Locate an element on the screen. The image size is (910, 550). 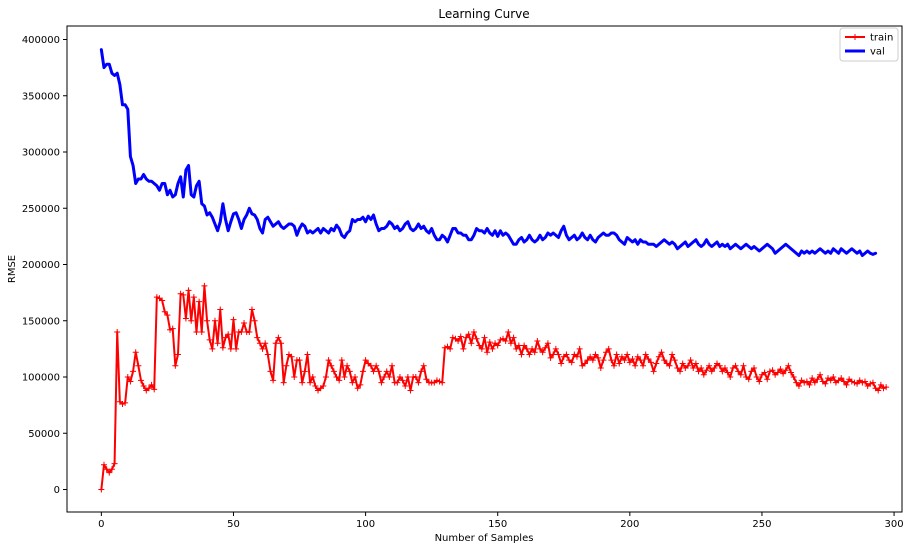
y-tick-label: 0 is located at coordinates (57, 490).